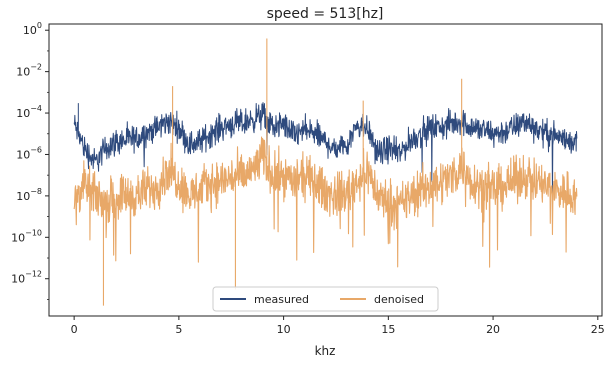 The image size is (604, 365). What do you see at coordinates (325, 14) in the screenshot?
I see `chart-title: speed = 513[hz]` at bounding box center [325, 14].